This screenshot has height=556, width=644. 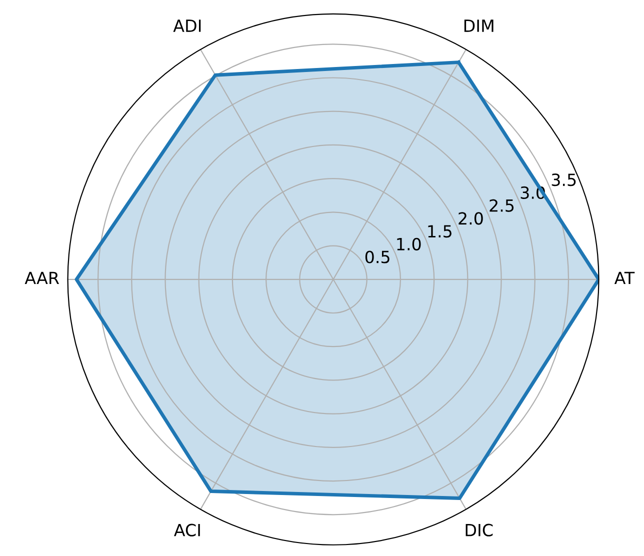 What do you see at coordinates (440, 231) in the screenshot?
I see `y-tick-label: 1.5` at bounding box center [440, 231].